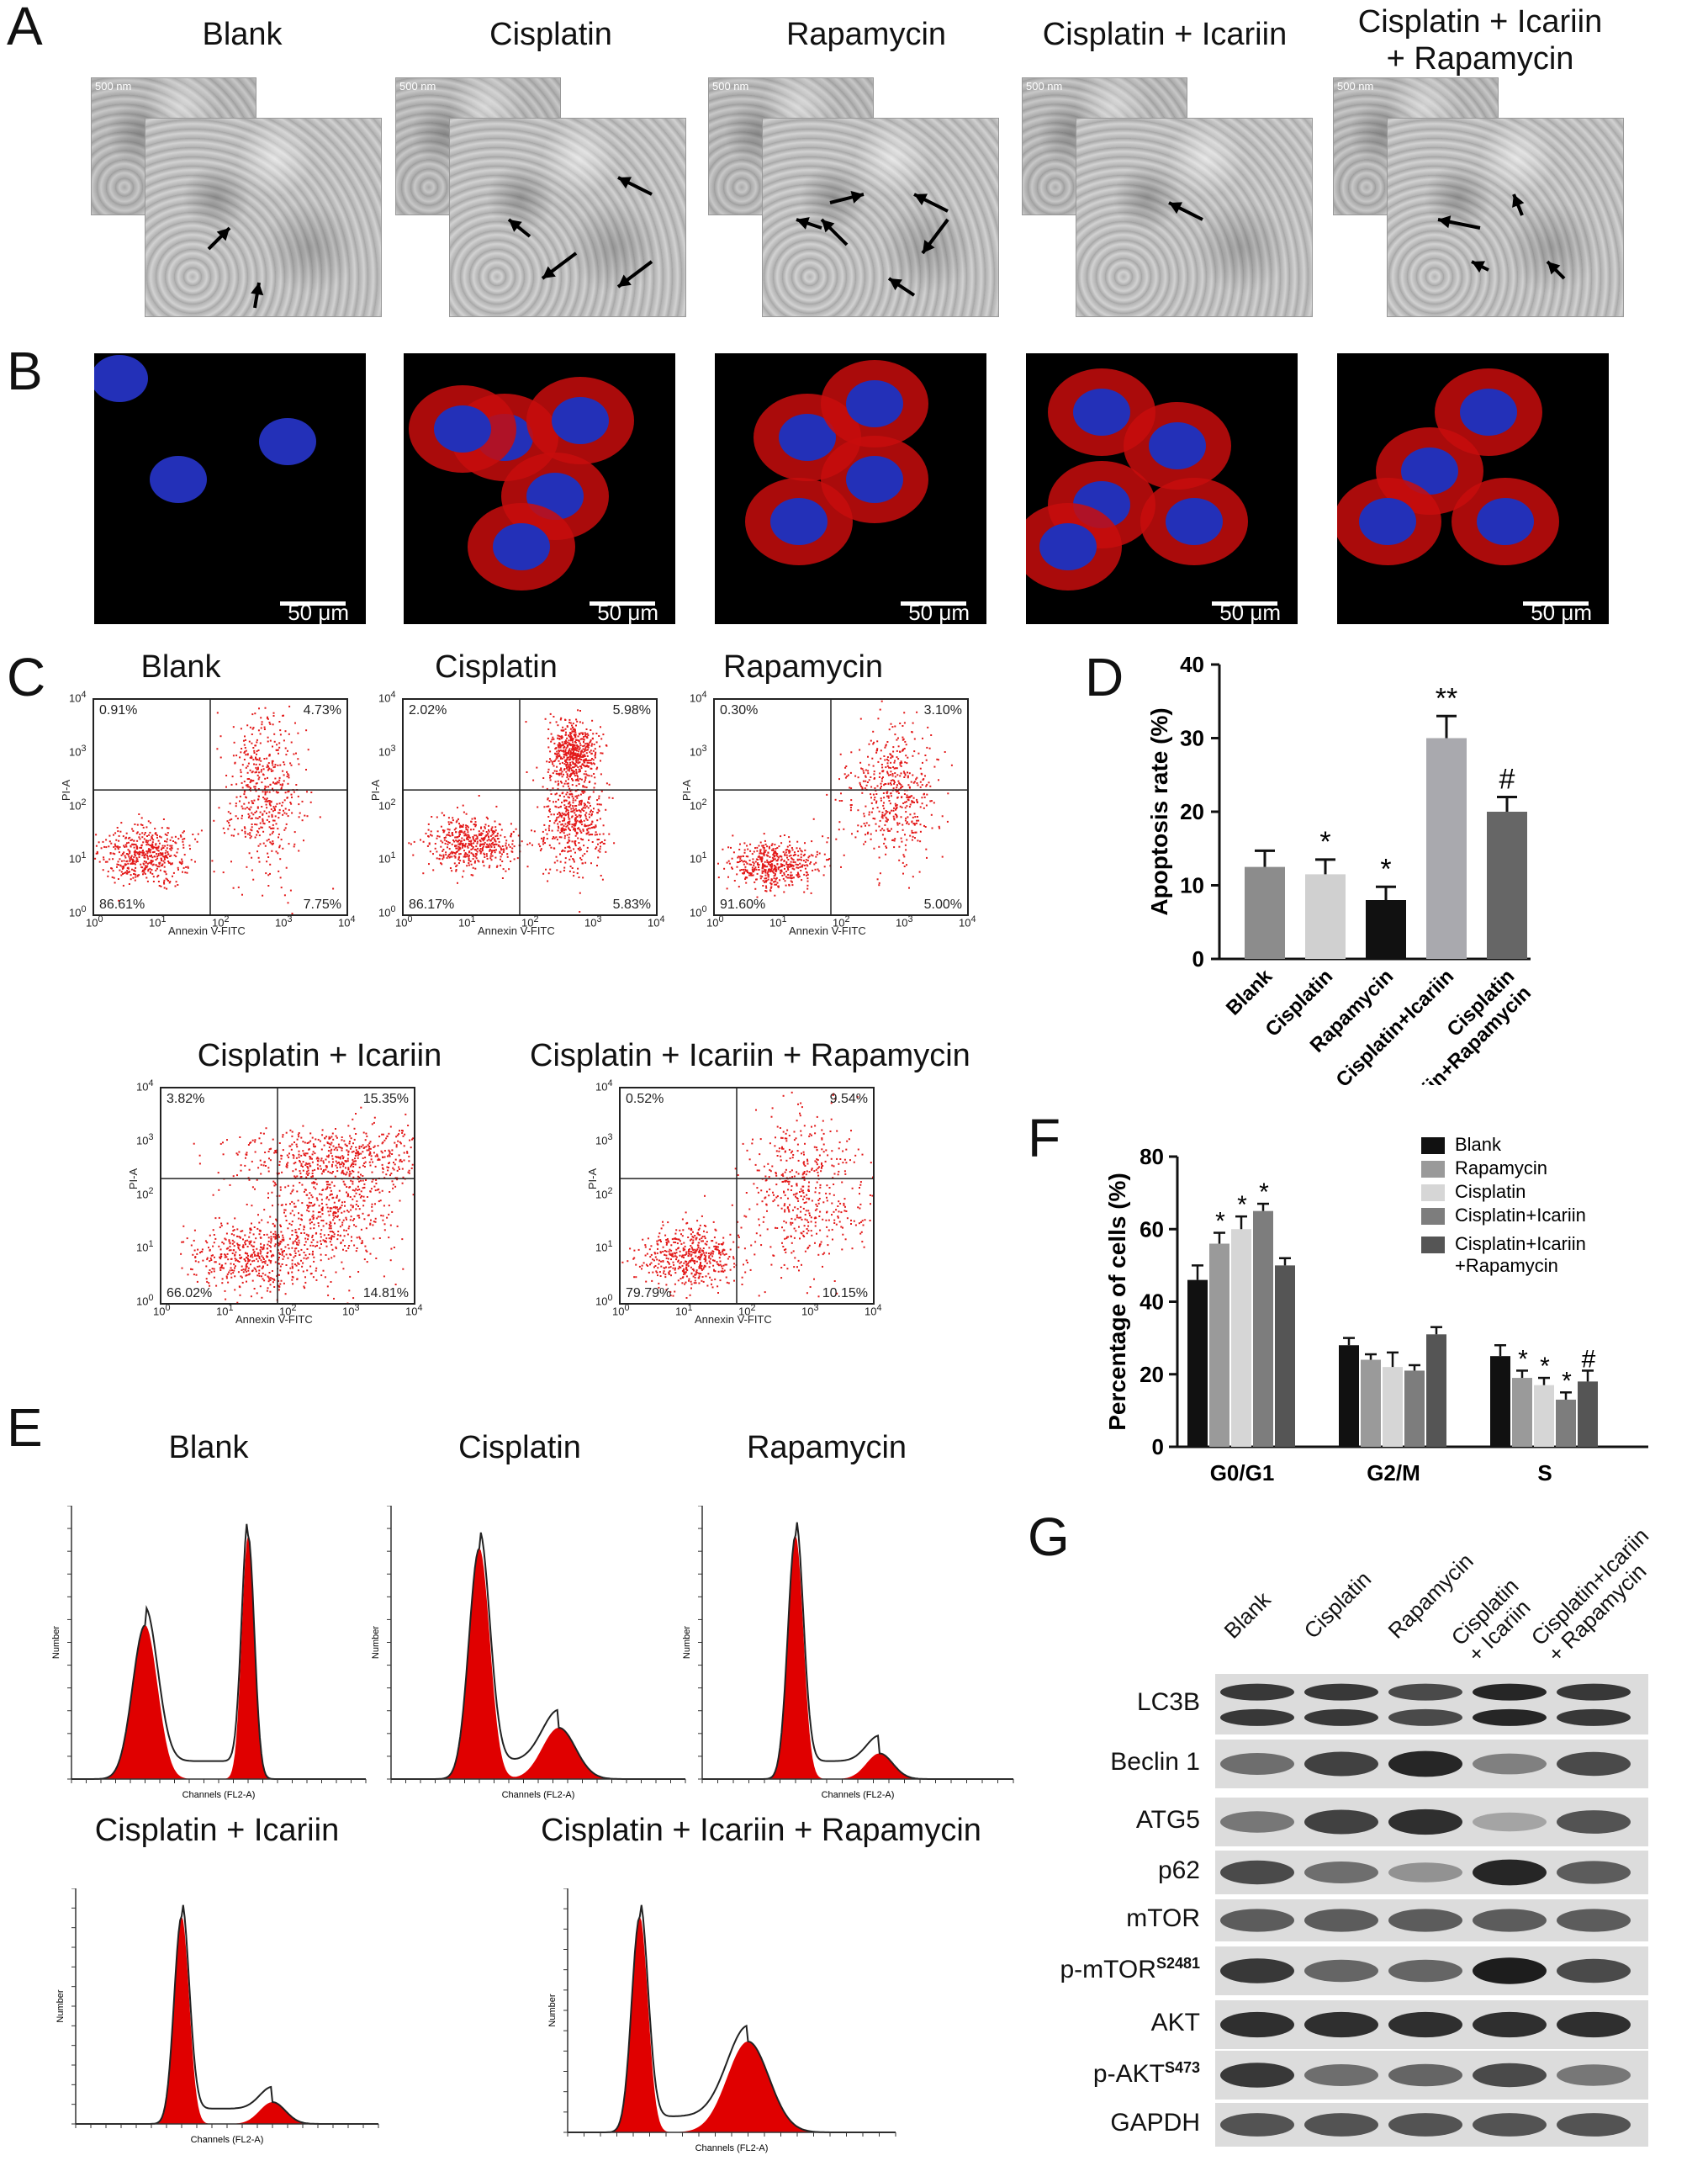  I want to click on tem-scale-label: 500 nm, so click(417, 87).